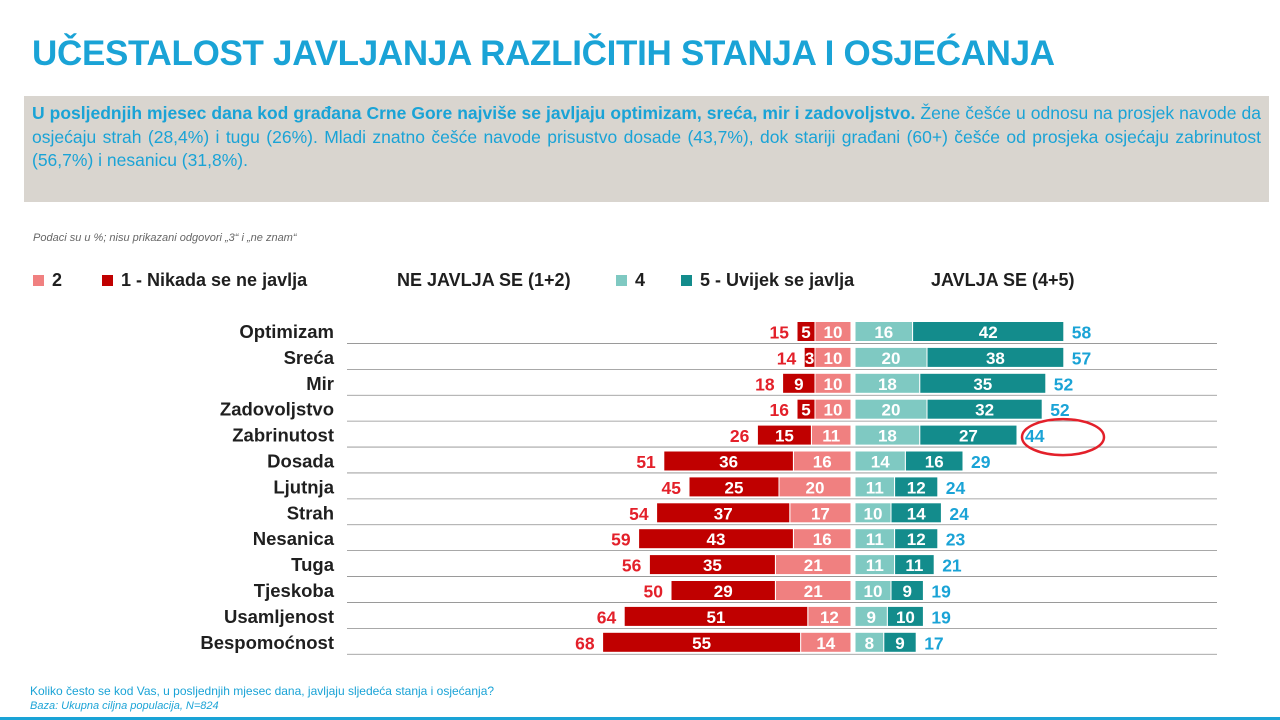 Image resolution: width=1280 pixels, height=720 pixels. Describe the element at coordinates (716, 617) in the screenshot. I see `bar-label-1: 51` at that location.